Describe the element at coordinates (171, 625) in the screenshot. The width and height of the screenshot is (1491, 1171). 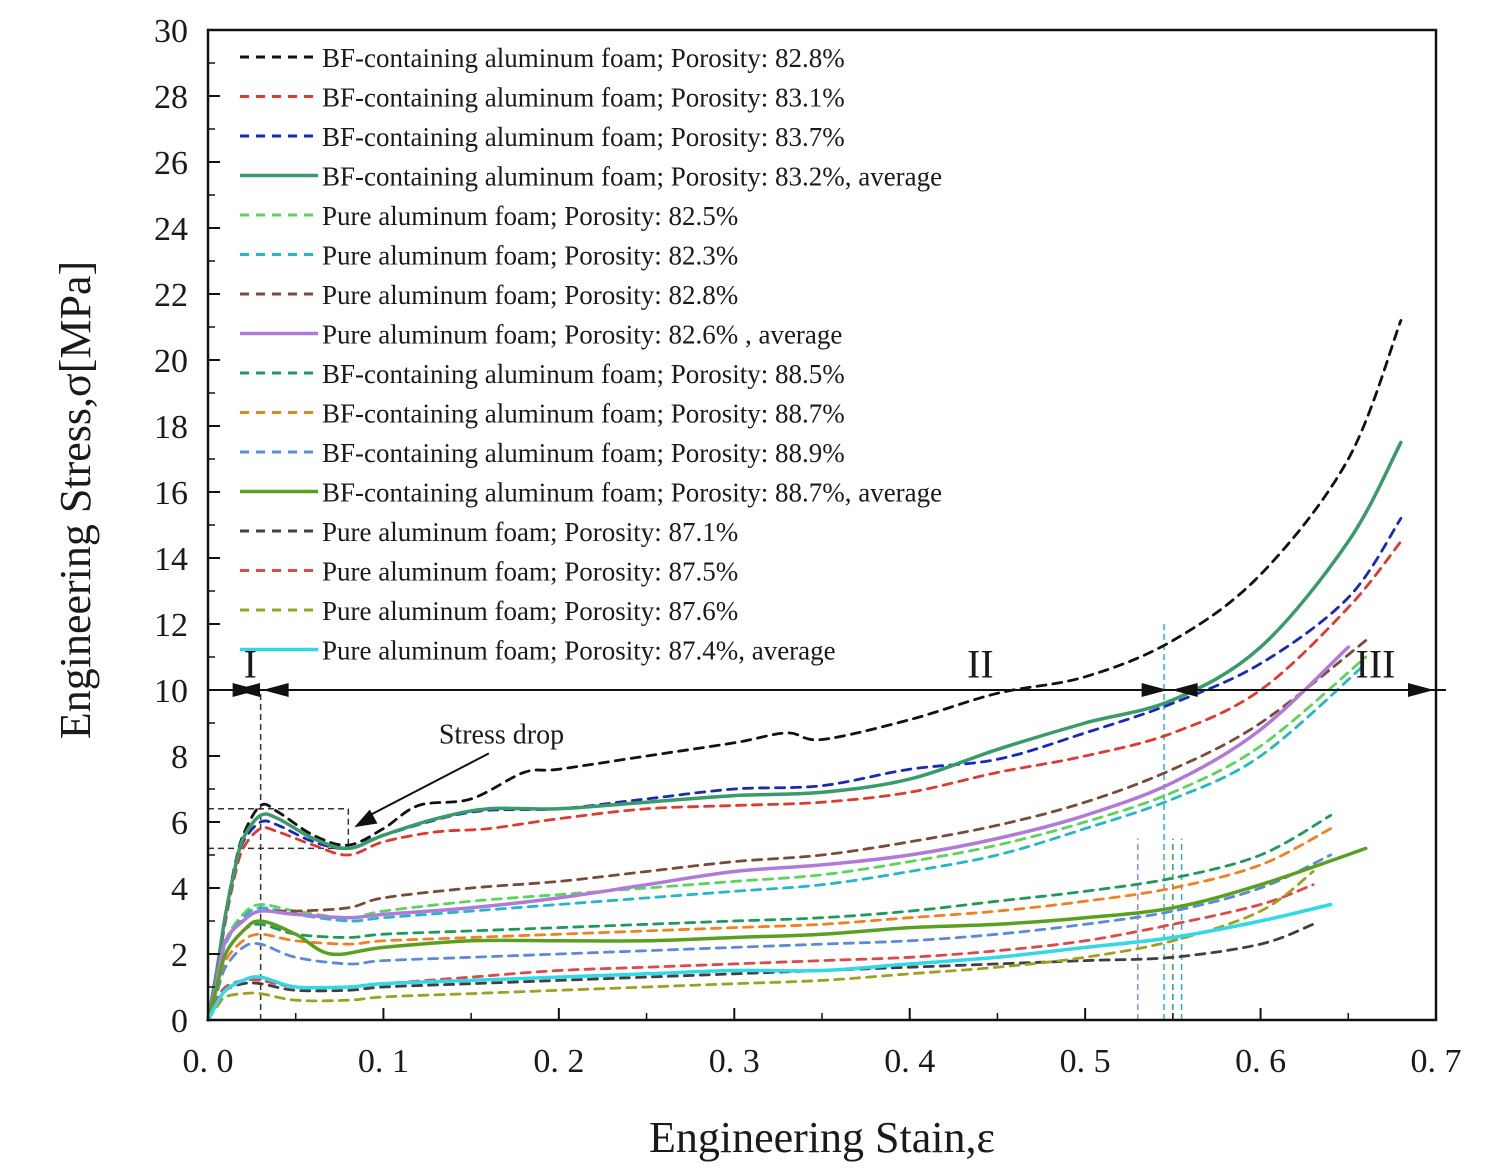
I see `y-tick-label: 12` at that location.